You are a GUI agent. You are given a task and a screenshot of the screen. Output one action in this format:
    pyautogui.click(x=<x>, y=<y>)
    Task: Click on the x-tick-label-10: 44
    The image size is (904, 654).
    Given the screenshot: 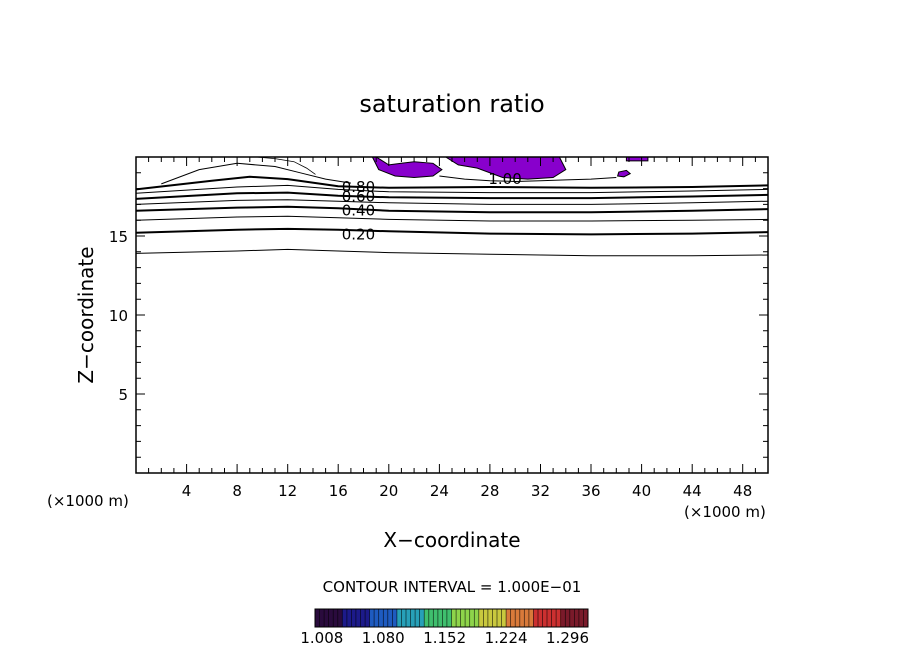 What is the action you would take?
    pyautogui.click(x=692, y=491)
    